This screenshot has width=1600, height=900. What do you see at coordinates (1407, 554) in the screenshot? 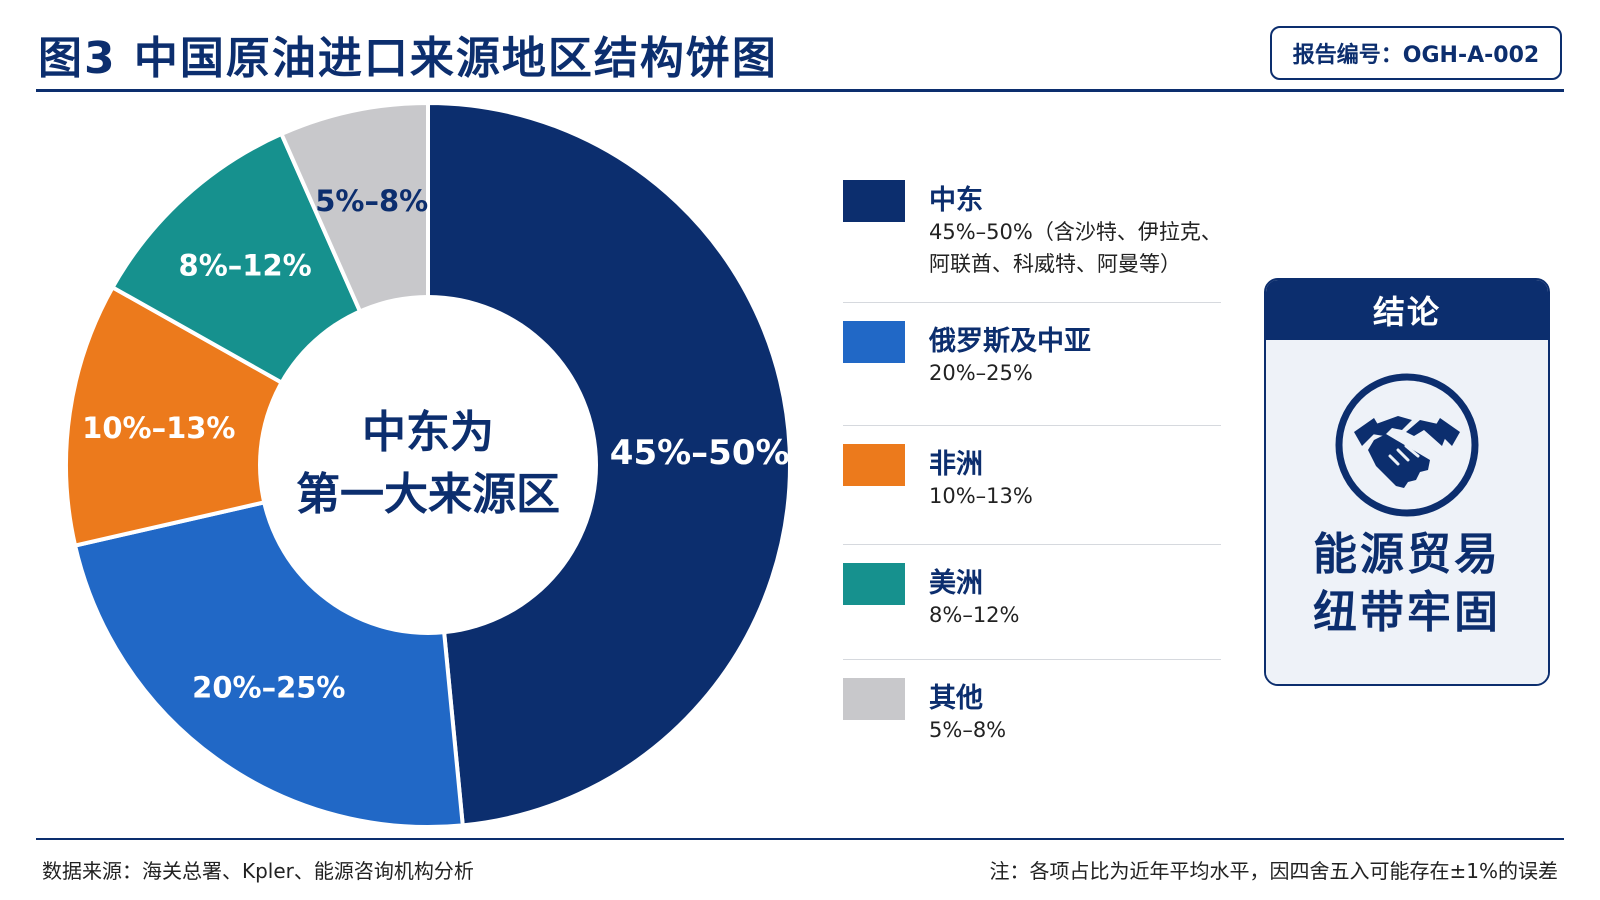
I see `conclusion-line1: 能源贸易` at bounding box center [1407, 554].